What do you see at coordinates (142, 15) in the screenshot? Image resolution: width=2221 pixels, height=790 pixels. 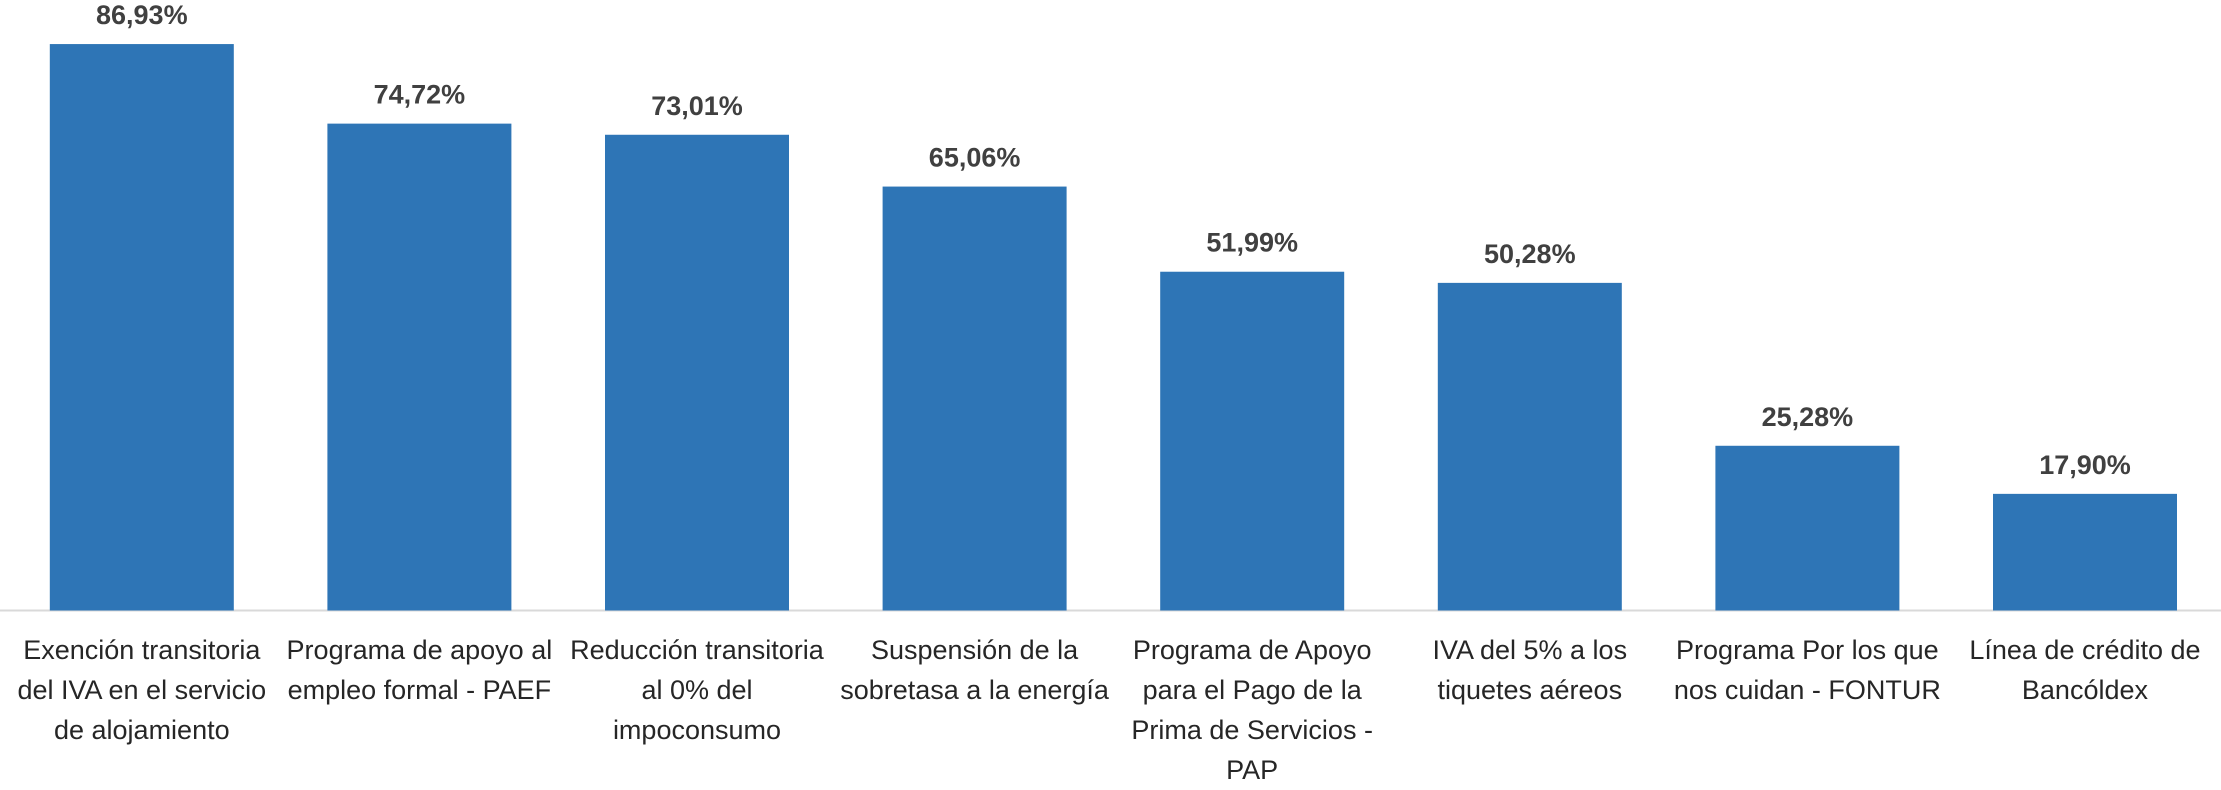 I see `value-label: 86,93%` at bounding box center [142, 15].